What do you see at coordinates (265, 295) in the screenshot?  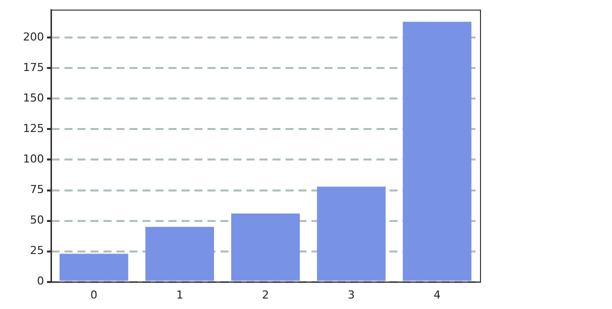 I see `x-tick-label: 2` at bounding box center [265, 295].